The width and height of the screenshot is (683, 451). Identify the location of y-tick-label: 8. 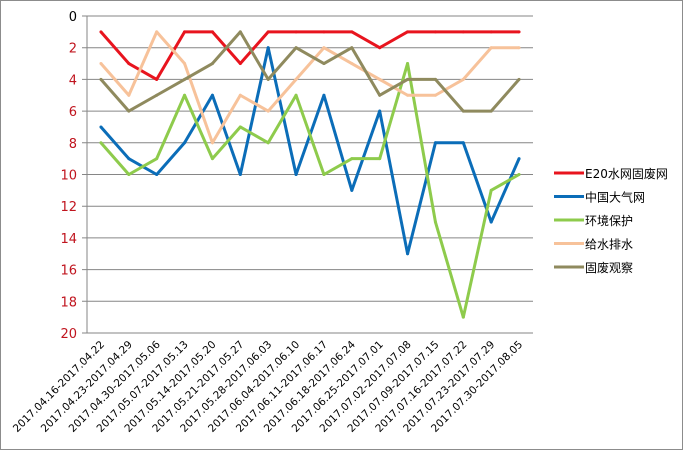
(73, 144).